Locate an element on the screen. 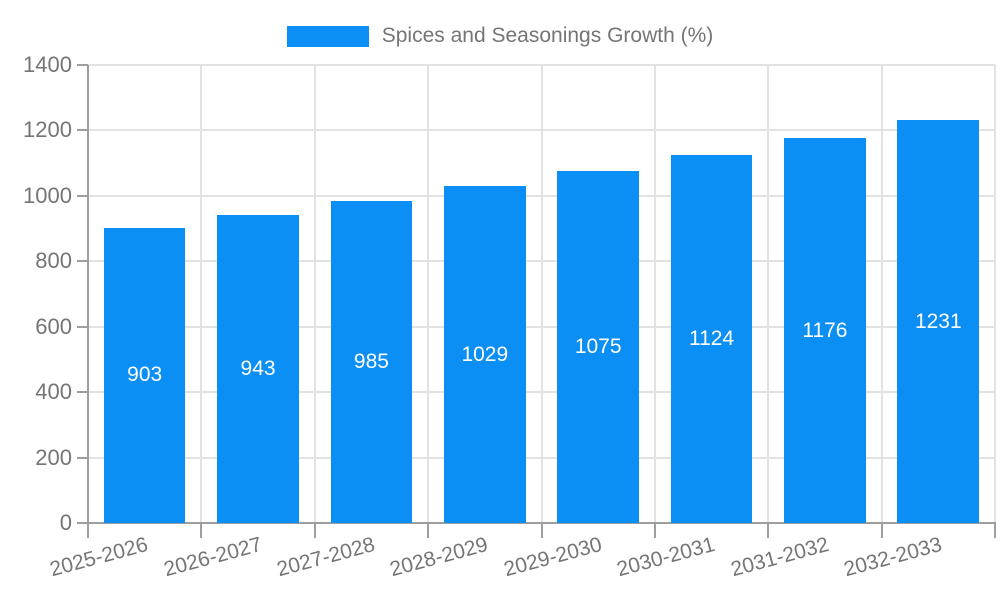 Image resolution: width=1000 pixels, height=600 pixels. bar-2025-2026: 903 is located at coordinates (144, 375).